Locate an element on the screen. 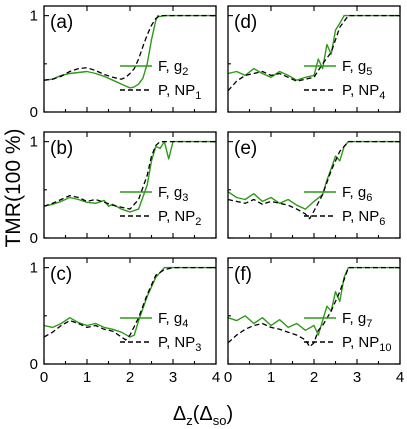 This screenshot has width=407, height=429. panel-label: (e) is located at coordinates (245, 148).